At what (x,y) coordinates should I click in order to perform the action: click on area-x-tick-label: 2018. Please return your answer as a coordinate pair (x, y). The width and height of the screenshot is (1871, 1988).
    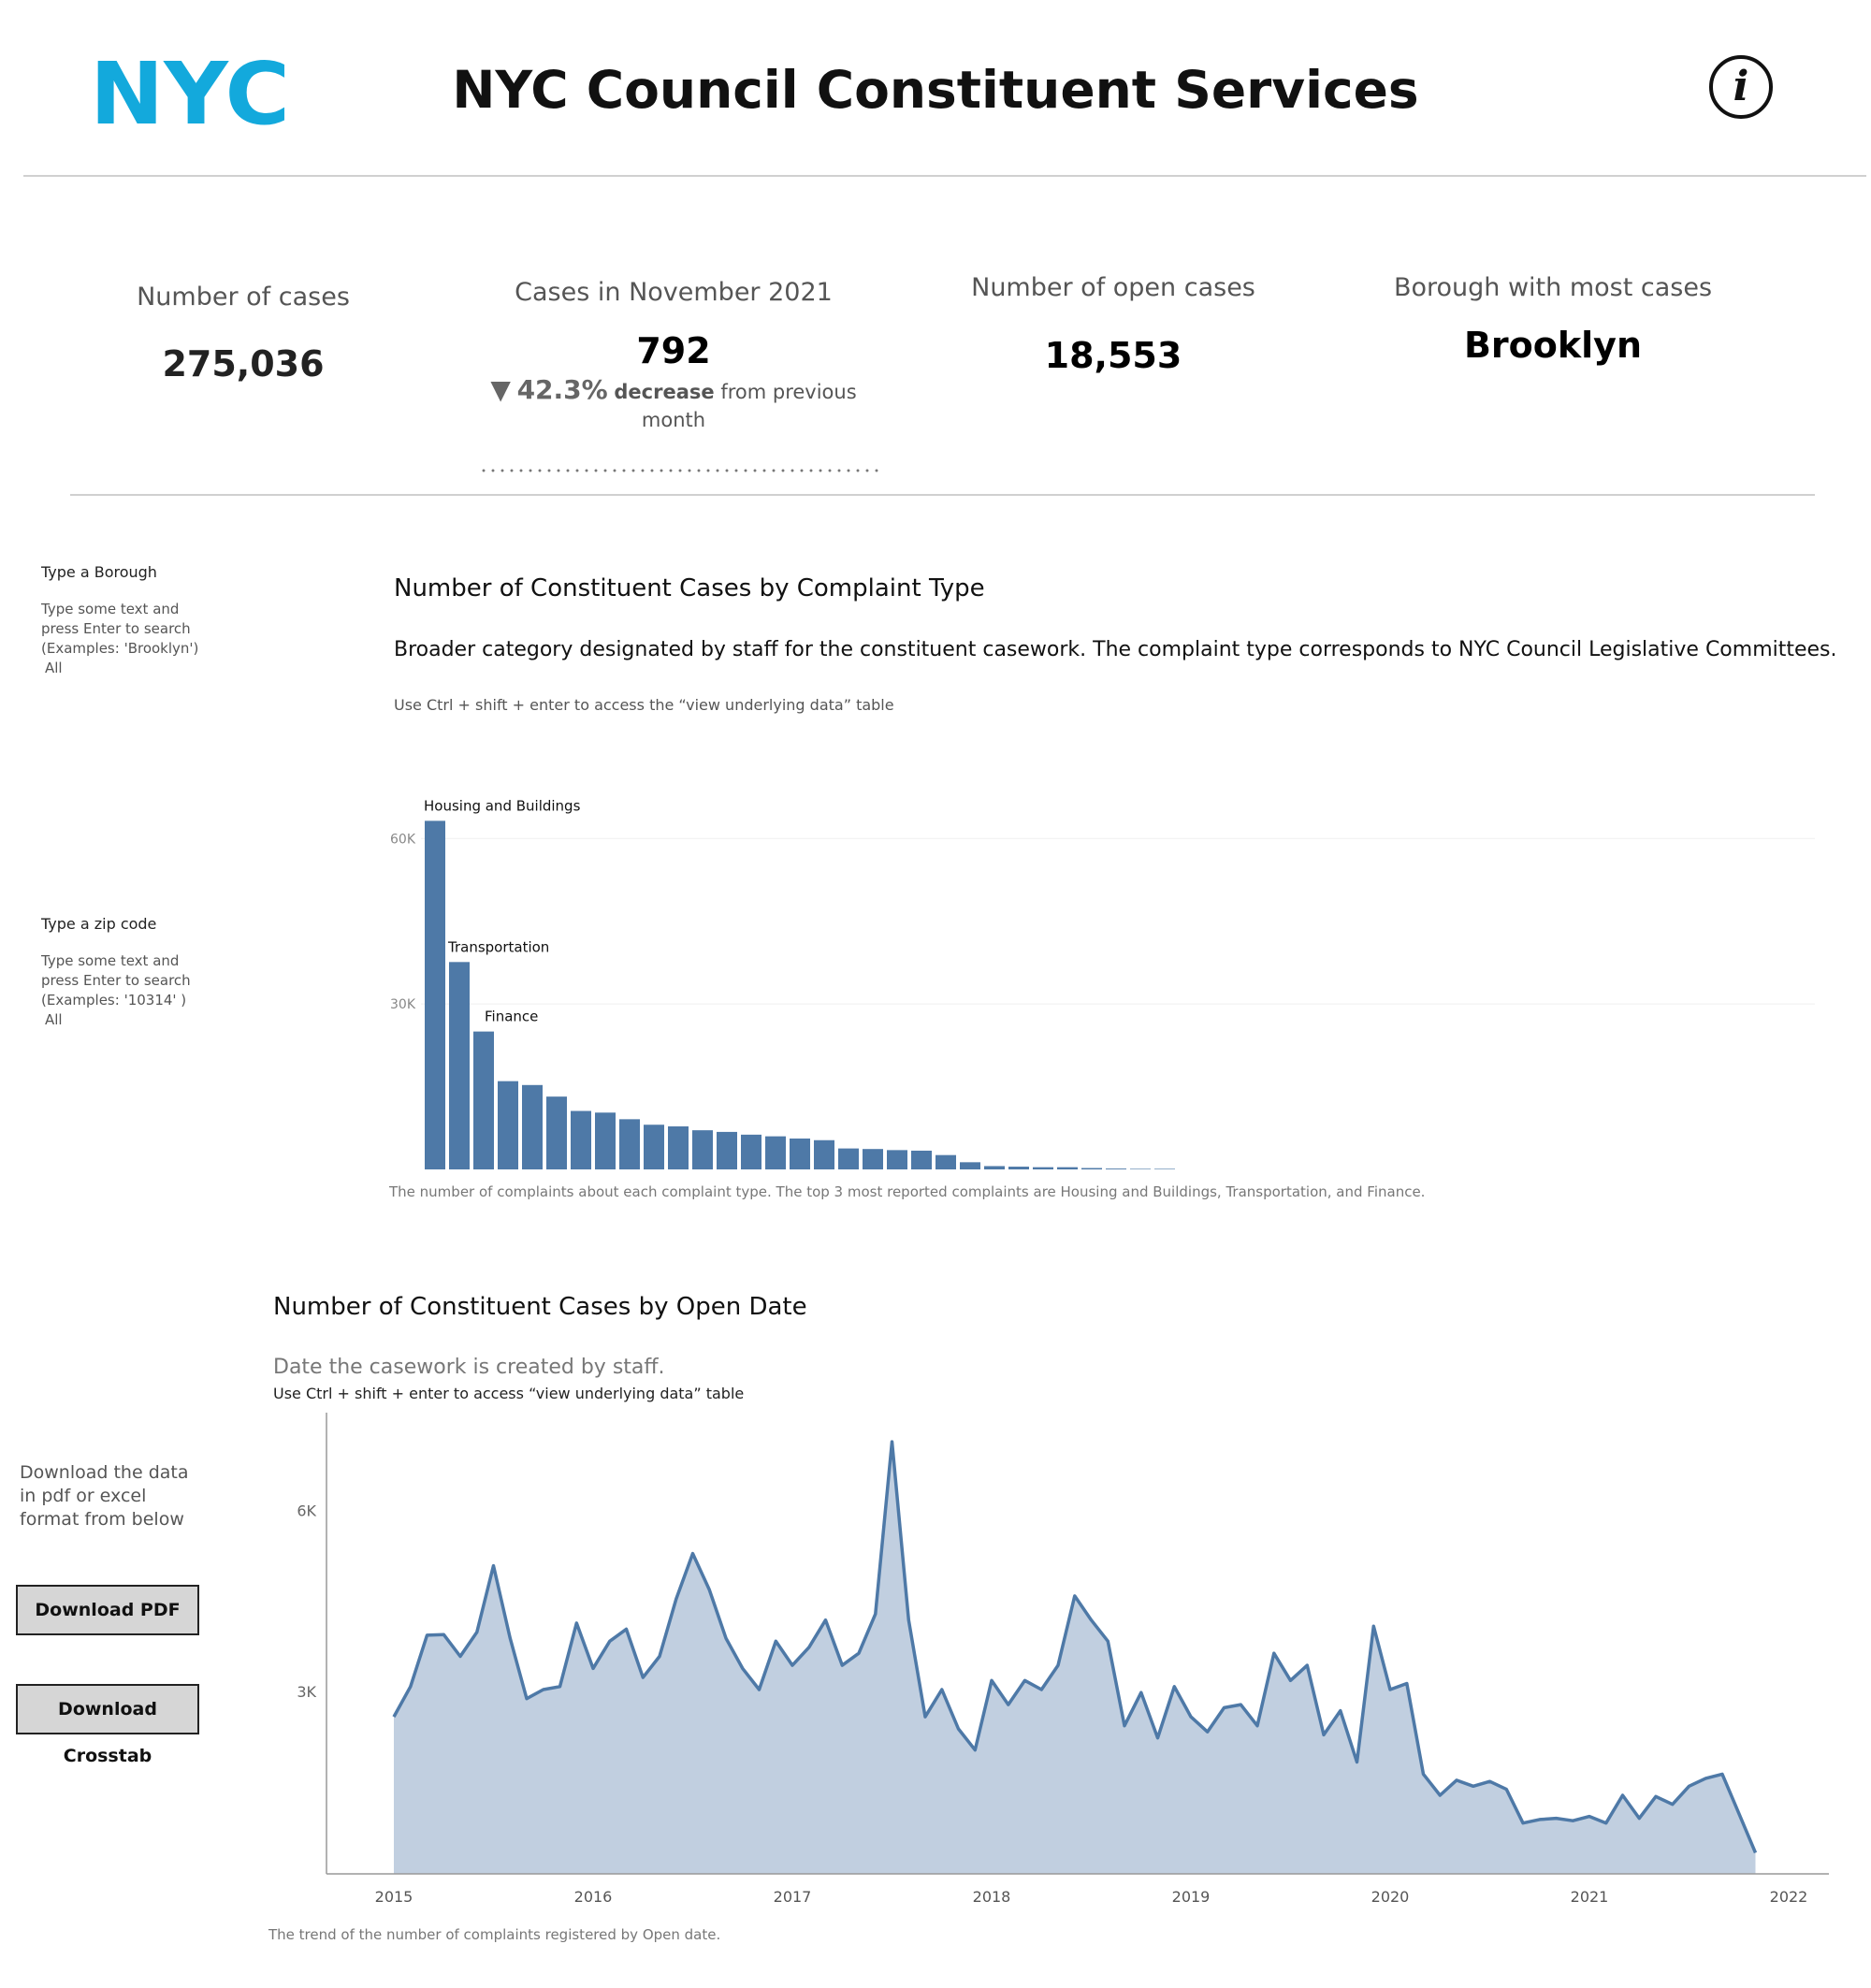
    Looking at the image, I should click on (992, 1897).